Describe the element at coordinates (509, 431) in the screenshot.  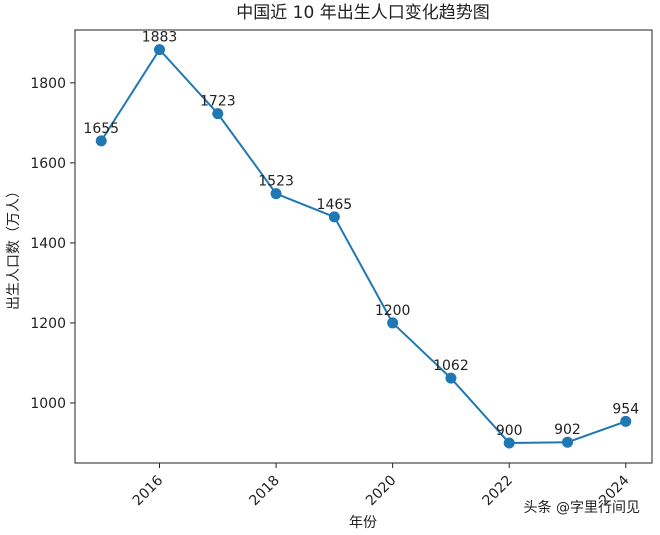
I see `data-label: 900` at that location.